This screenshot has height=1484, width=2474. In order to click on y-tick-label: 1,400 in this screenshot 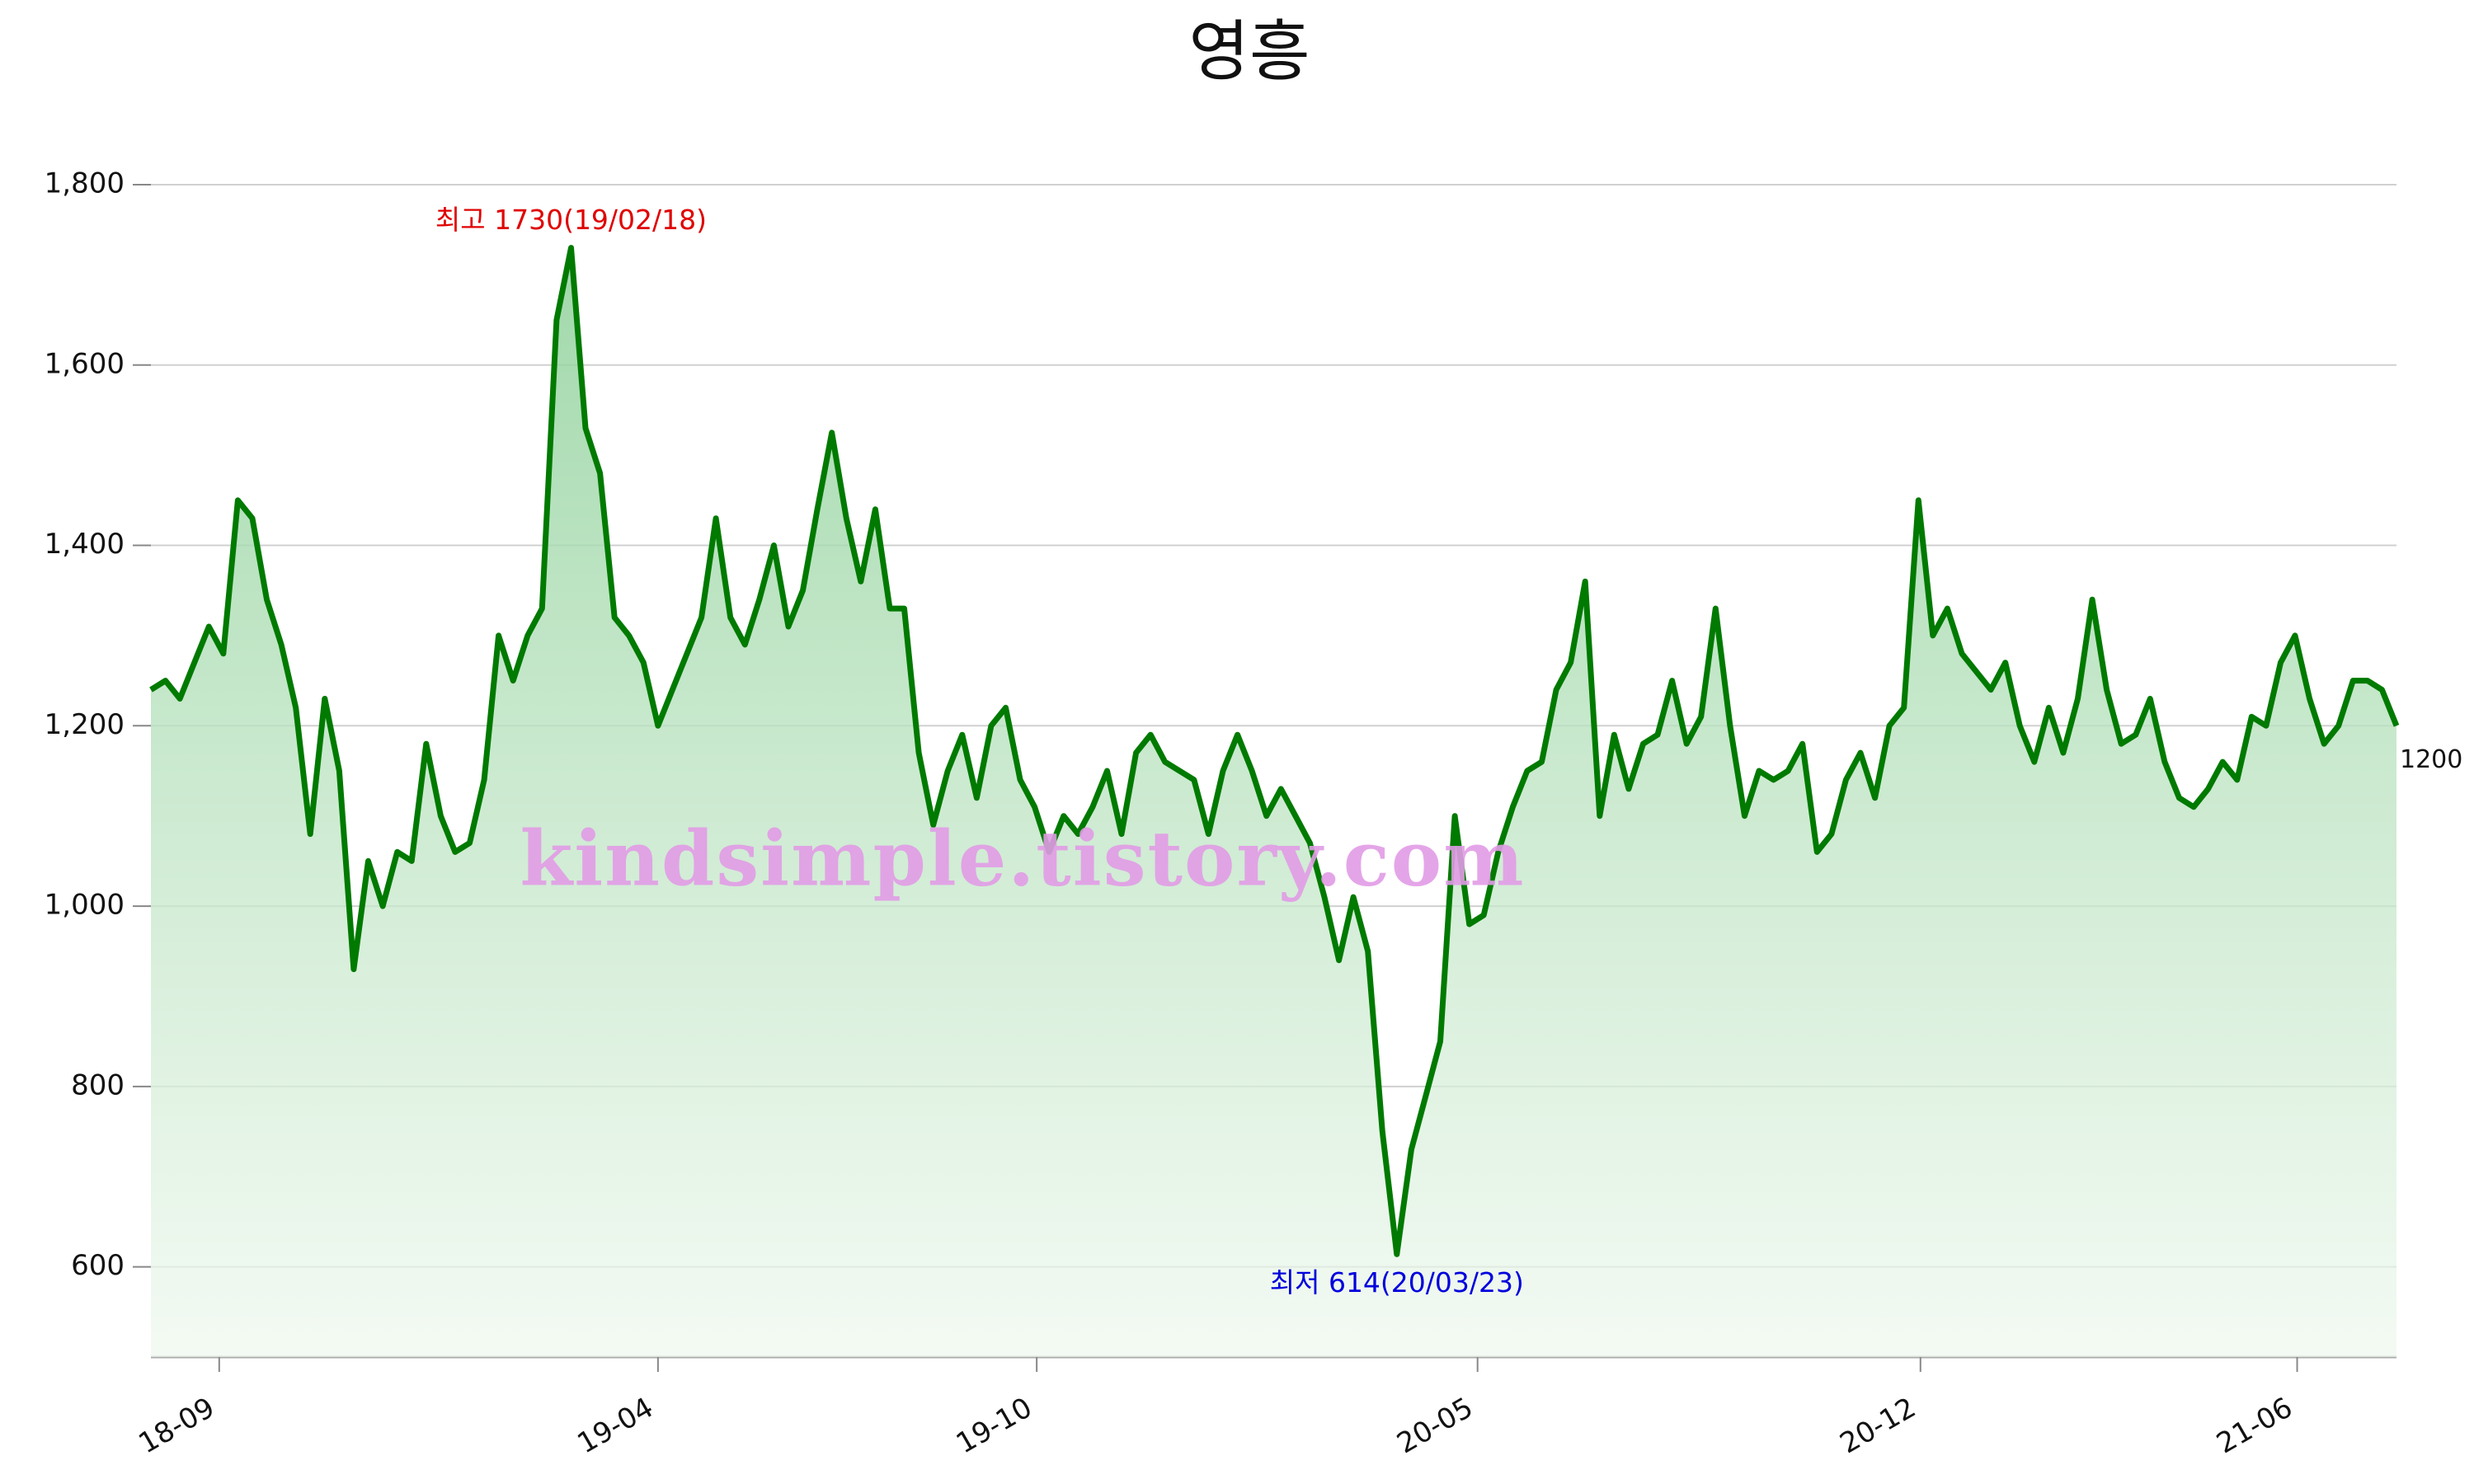, I will do `click(85, 544)`.